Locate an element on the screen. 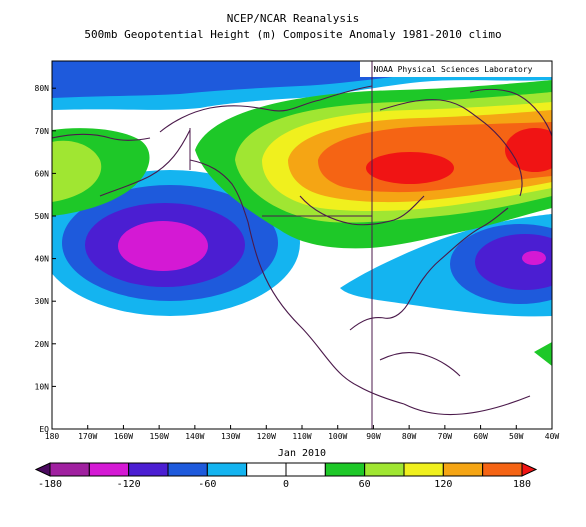 The image size is (586, 527). x-tick-label: 50W is located at coordinates (516, 436).